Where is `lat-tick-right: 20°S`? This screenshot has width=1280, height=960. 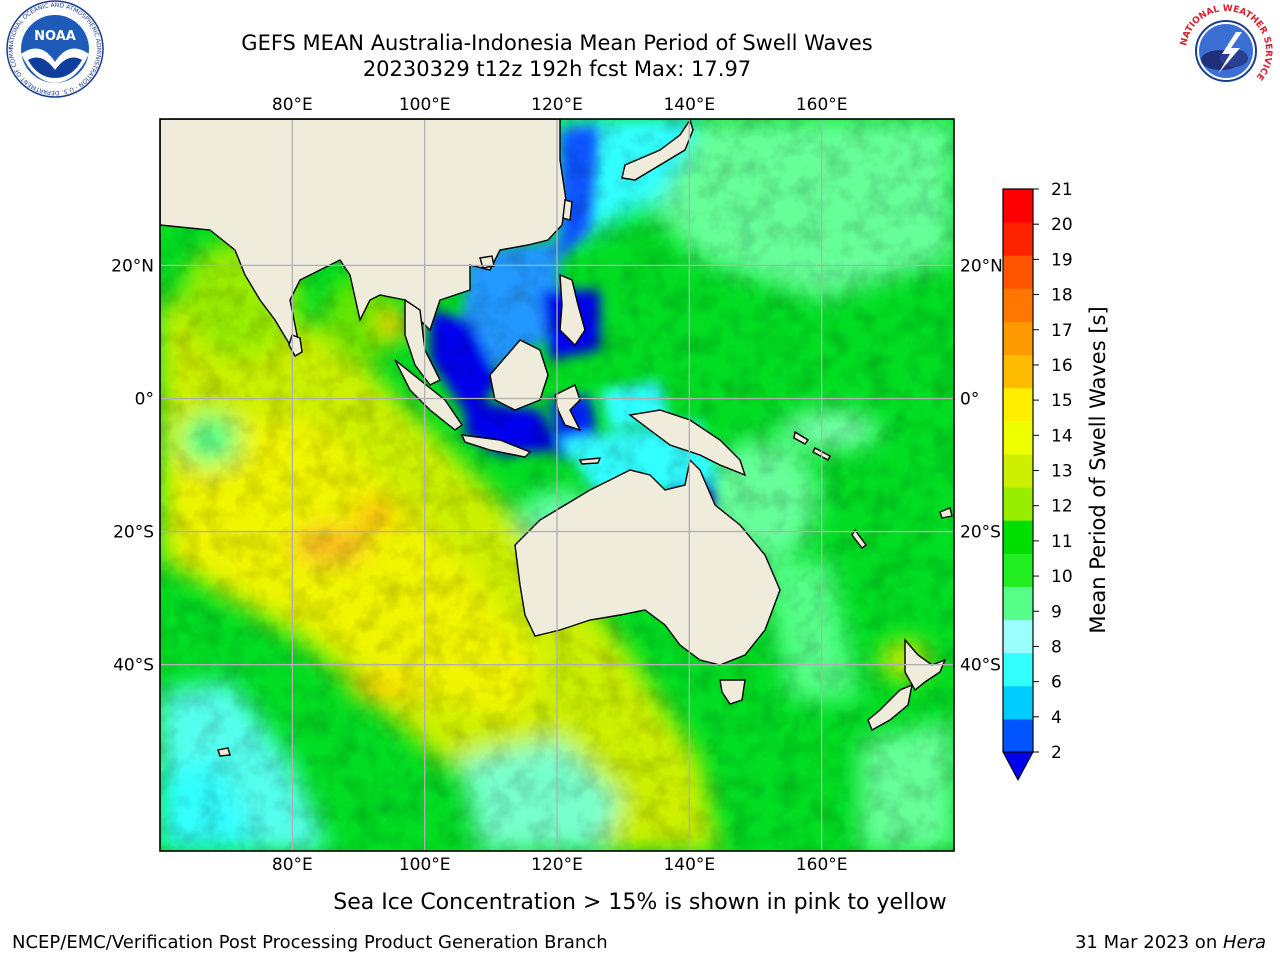 lat-tick-right: 20°S is located at coordinates (980, 533).